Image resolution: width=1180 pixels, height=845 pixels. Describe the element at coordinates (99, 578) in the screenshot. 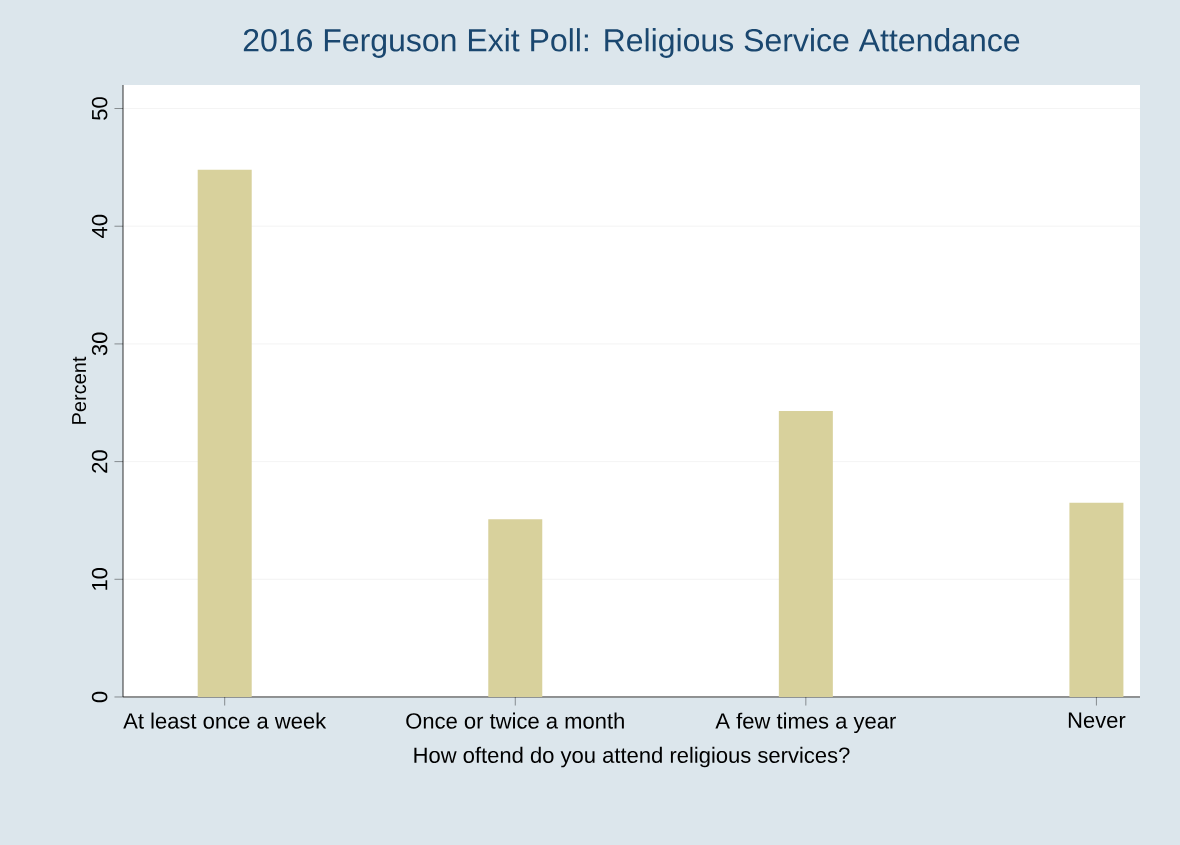

I see `y-tick-label: 10` at that location.